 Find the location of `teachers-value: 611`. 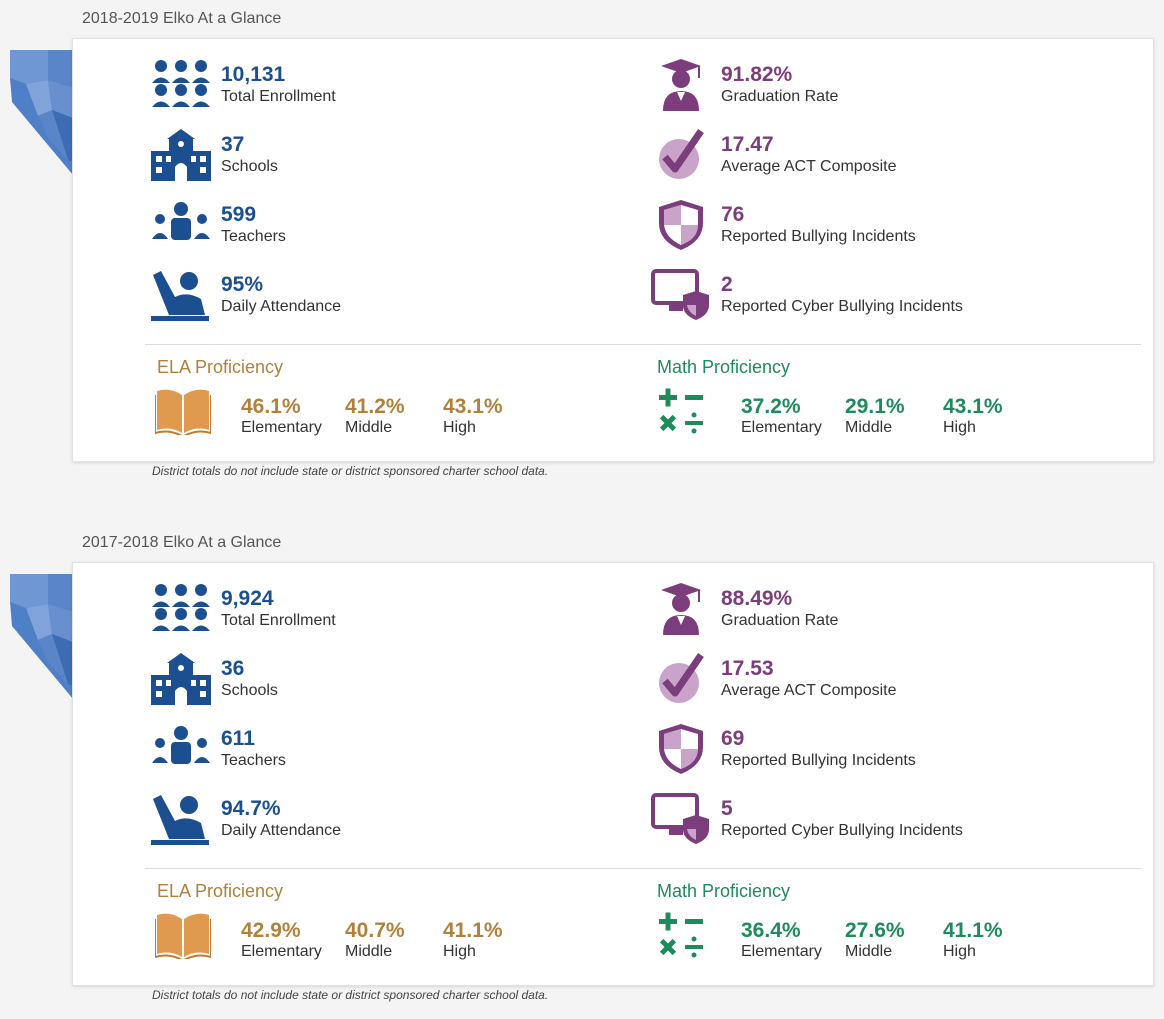

teachers-value: 611 is located at coordinates (238, 738).